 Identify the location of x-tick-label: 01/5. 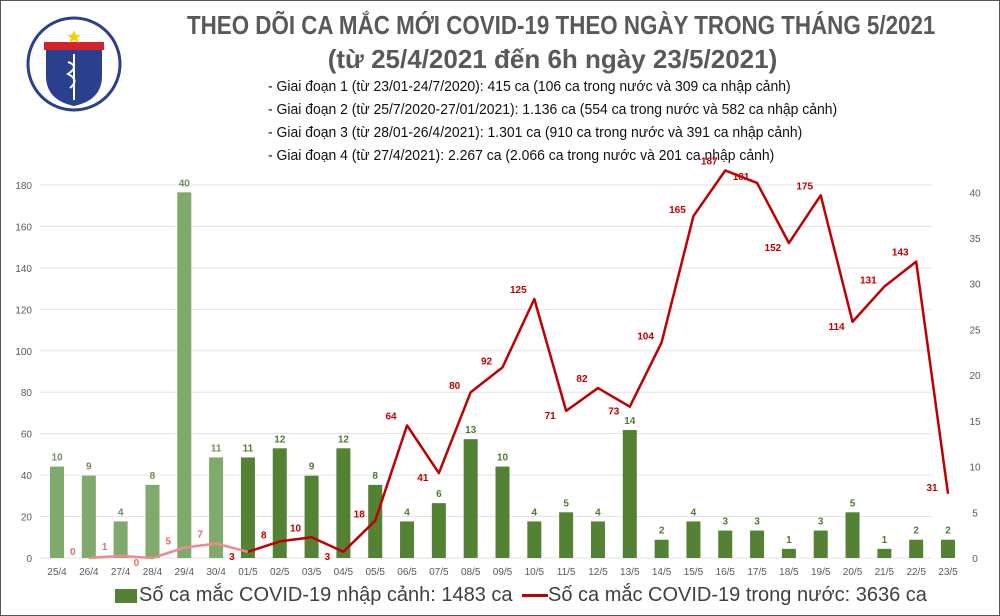
(248, 572).